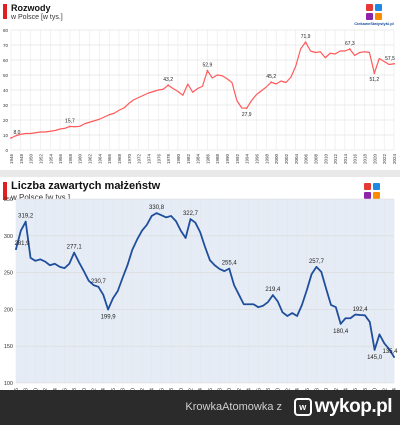 Image resolution: width=400 pixels, height=425 pixels. What do you see at coordinates (341, 332) in the screenshot?
I see `data-label: 180,4` at bounding box center [341, 332].